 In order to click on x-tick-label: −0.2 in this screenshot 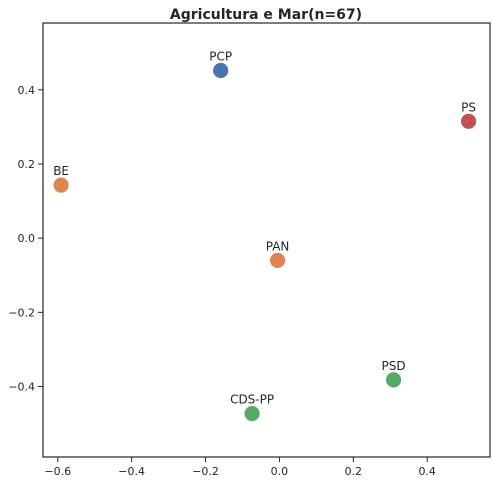, I will do `click(205, 471)`.